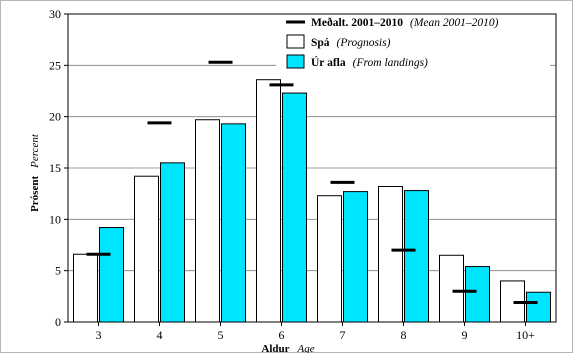 This screenshot has height=353, width=573. Describe the element at coordinates (275, 348) in the screenshot. I see `x-axis-title-is: Aldur` at that location.